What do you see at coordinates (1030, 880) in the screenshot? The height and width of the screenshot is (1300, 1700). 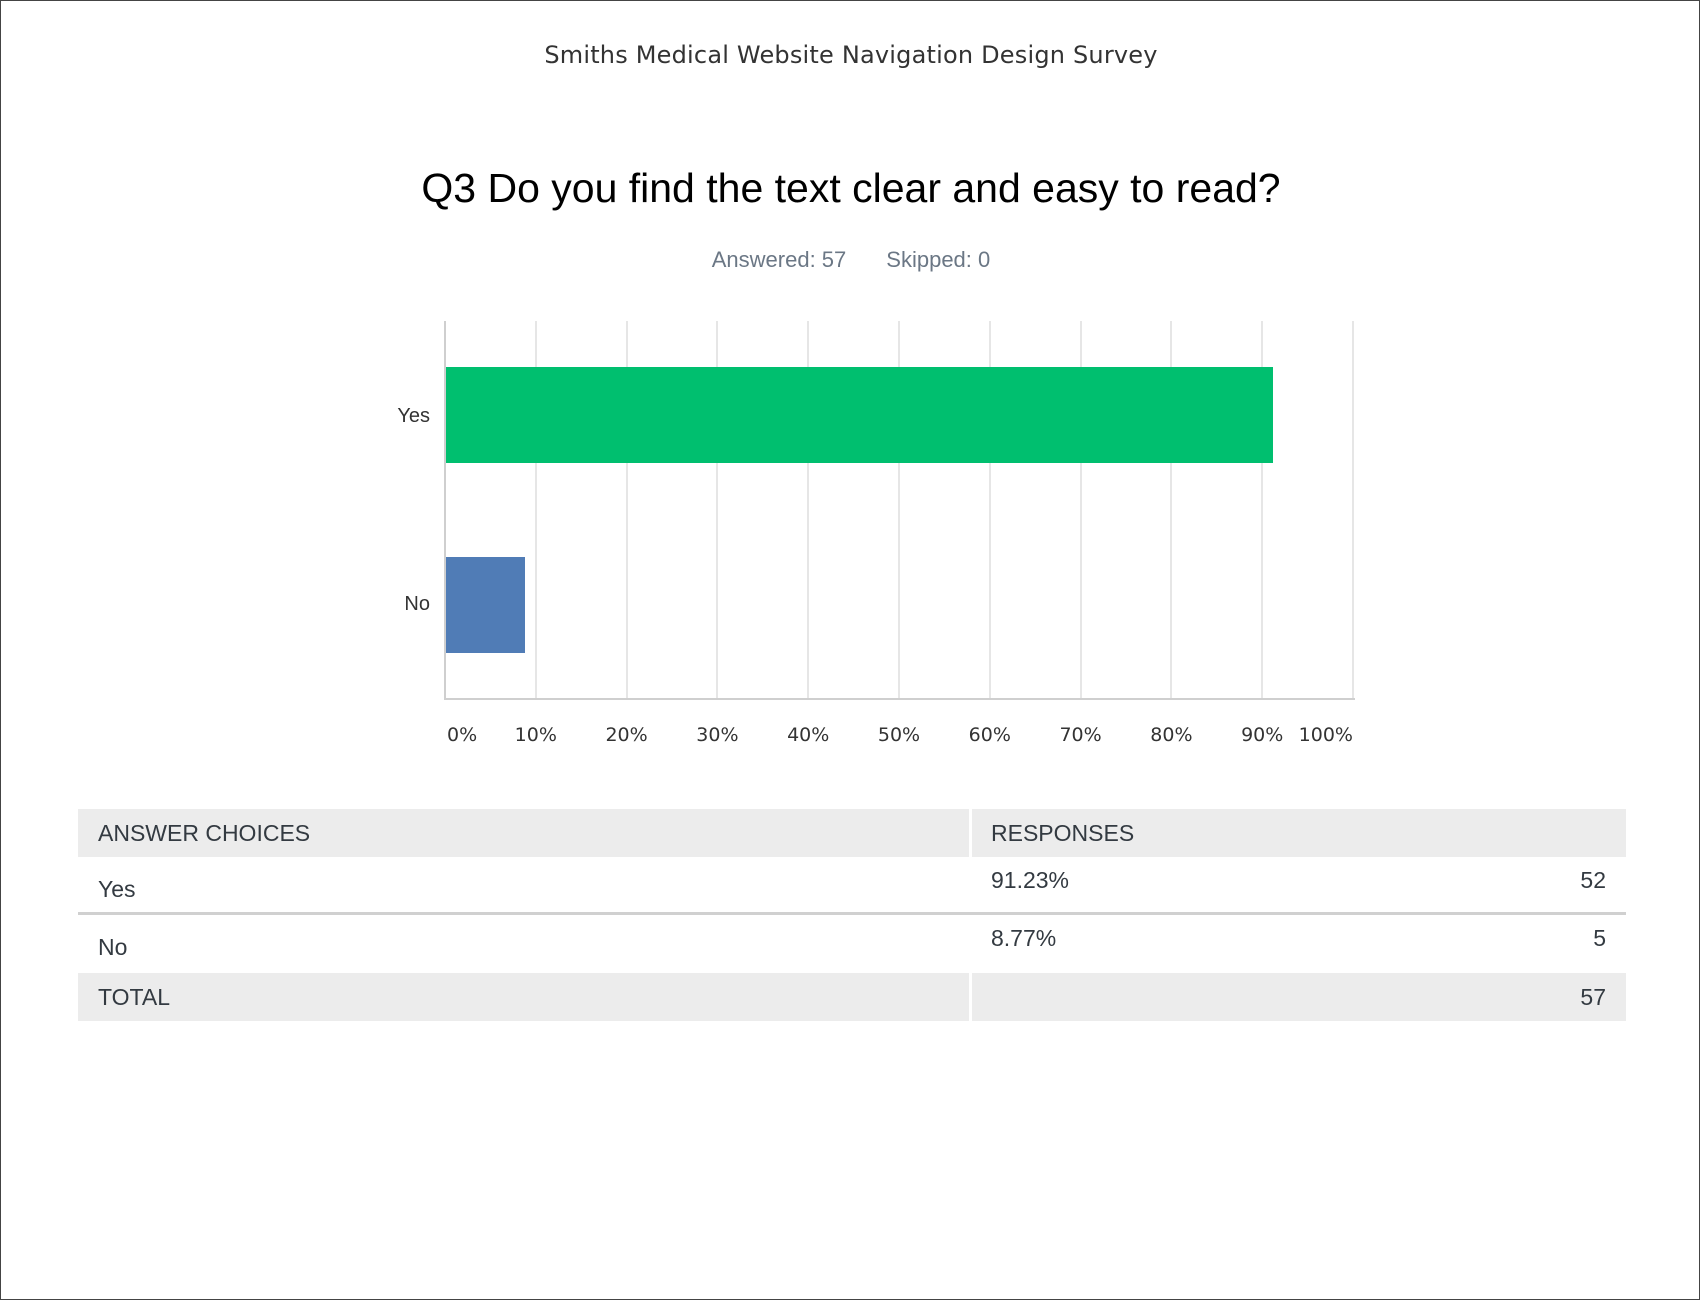 I see `response-percent: 91.23%` at bounding box center [1030, 880].